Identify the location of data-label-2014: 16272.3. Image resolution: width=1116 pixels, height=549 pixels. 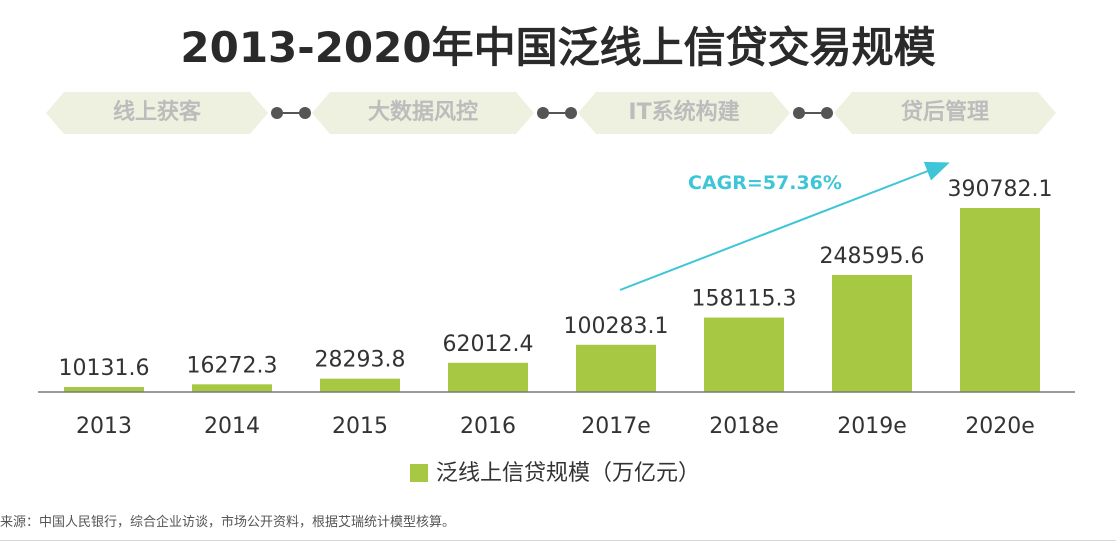
(232, 365).